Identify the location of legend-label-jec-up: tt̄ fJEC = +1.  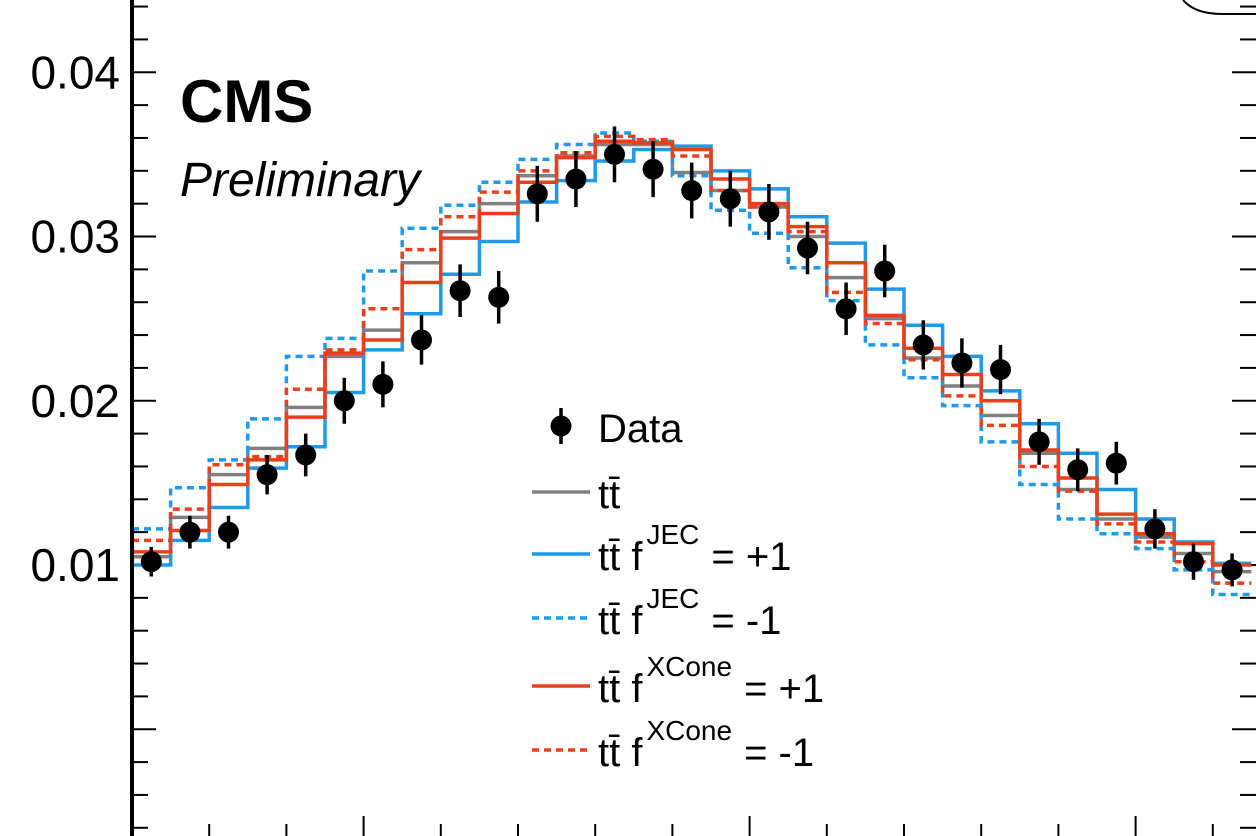
(694, 549).